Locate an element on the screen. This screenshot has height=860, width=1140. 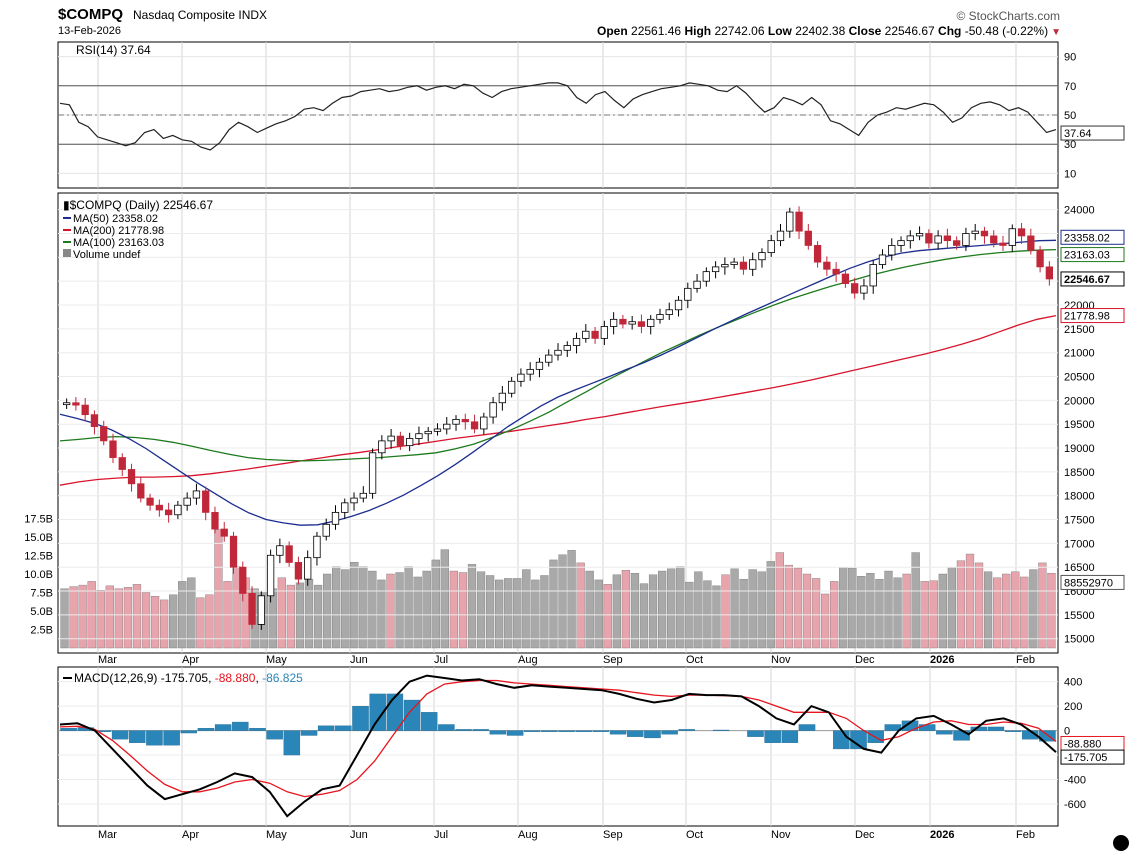
macd-title: MACD(12,26,9) -175.705, -88.880, -86.825 is located at coordinates (188, 678).